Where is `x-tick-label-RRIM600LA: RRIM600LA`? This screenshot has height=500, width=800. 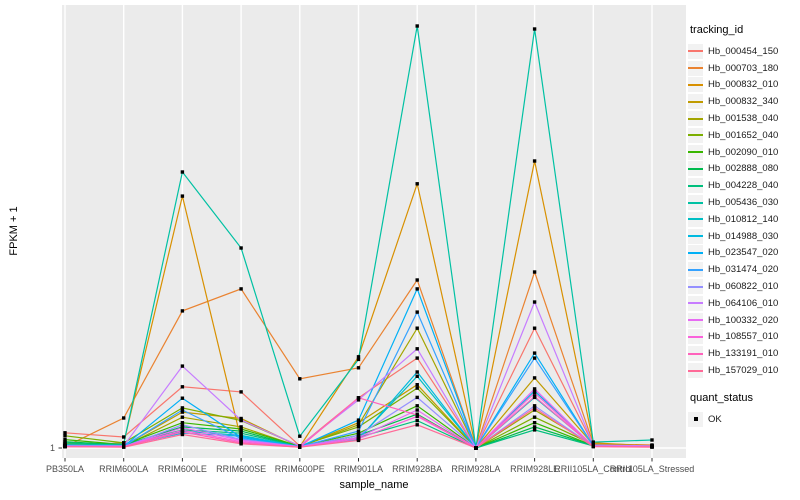 x-tick-label-RRIM600LA: RRIM600LA is located at coordinates (123, 469).